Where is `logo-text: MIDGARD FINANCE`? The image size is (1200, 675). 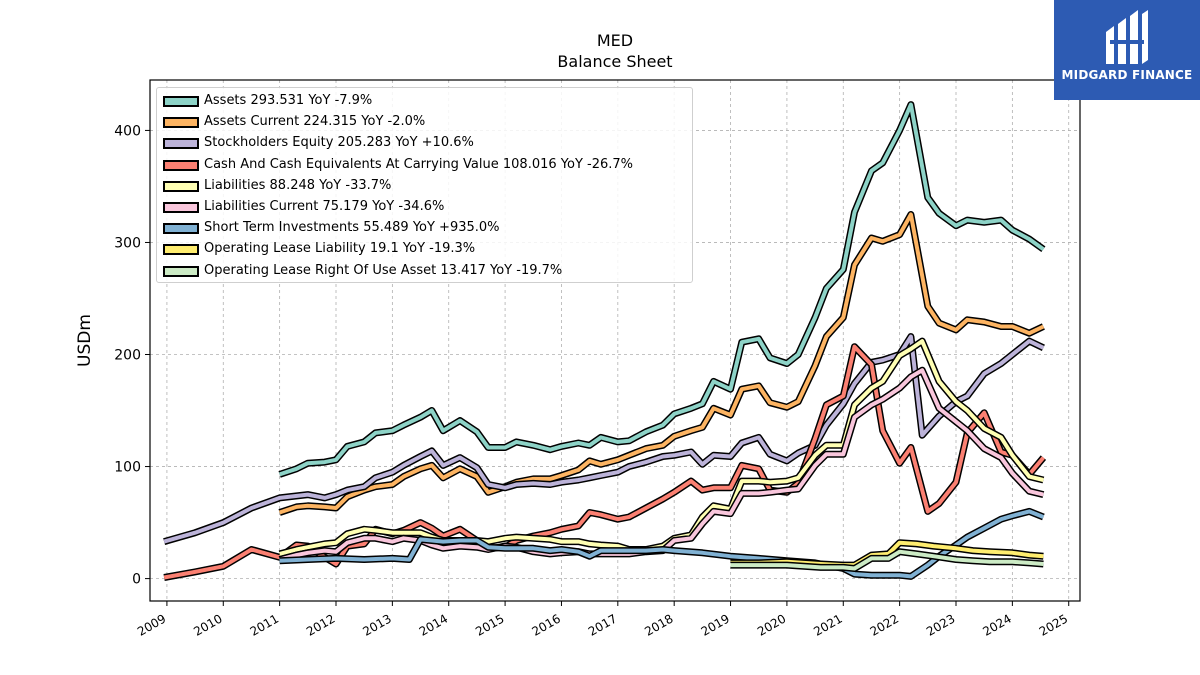
logo-text: MIDGARD FINANCE is located at coordinates (1127, 75).